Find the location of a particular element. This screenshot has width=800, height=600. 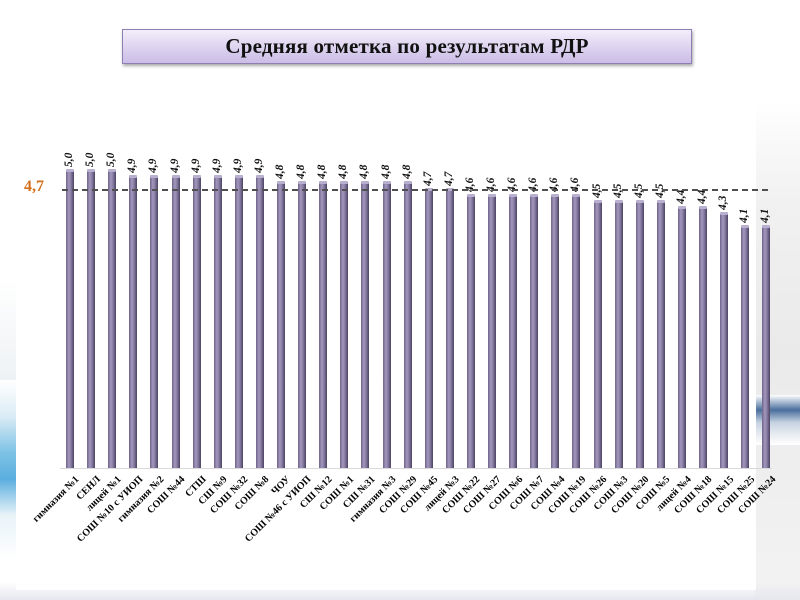

average-label: 4,7 is located at coordinates (34, 186).